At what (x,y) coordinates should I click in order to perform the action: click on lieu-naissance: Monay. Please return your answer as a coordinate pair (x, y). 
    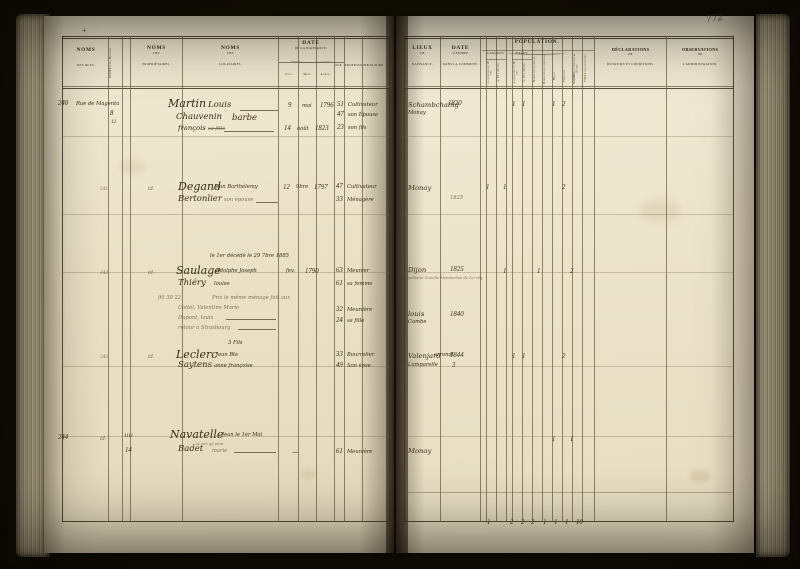
    Looking at the image, I should click on (420, 451).